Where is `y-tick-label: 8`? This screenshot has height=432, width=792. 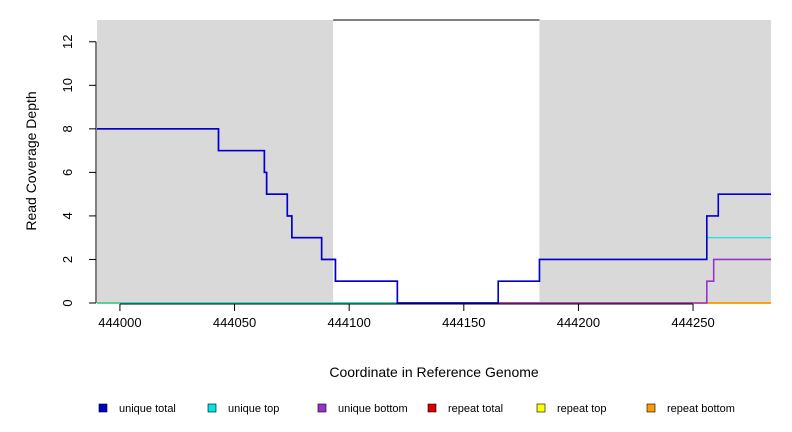
y-tick-label: 8 is located at coordinates (67, 128).